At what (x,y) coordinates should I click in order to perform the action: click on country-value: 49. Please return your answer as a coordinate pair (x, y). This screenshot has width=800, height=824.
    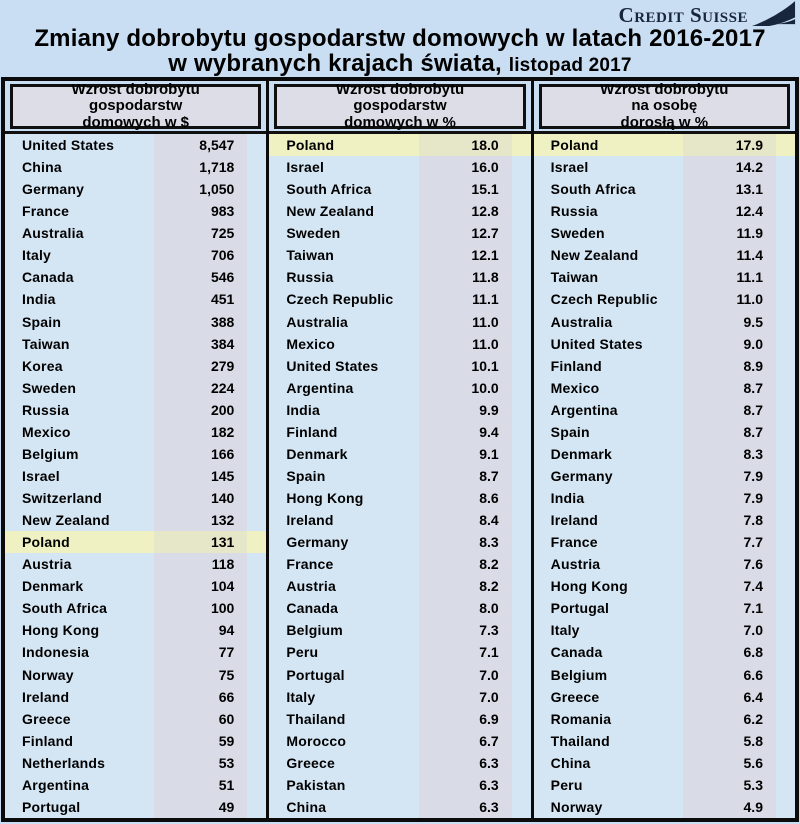
    Looking at the image, I should click on (201, 806).